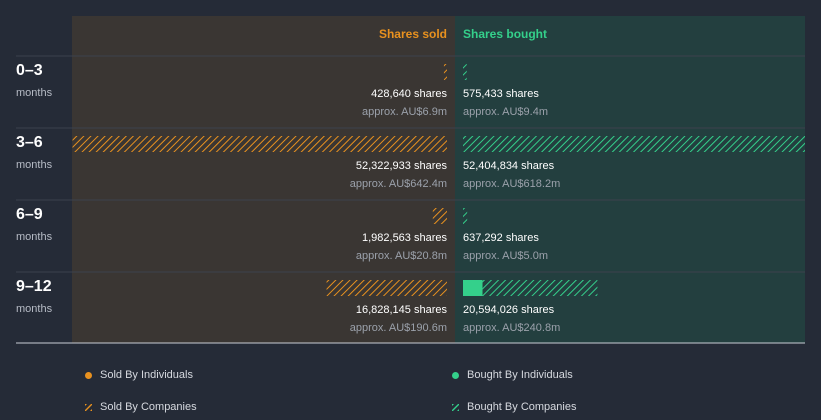  Describe the element at coordinates (505, 256) in the screenshot. I see `bought-value: approx. AU$5.0m` at that location.